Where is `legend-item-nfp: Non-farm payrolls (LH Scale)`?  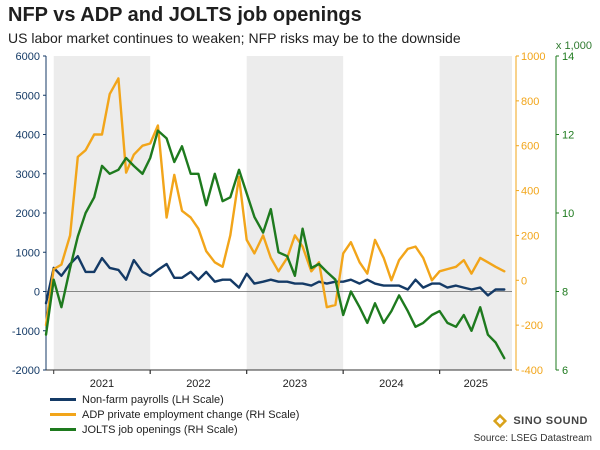
legend-item-nfp: Non-farm payrolls (LH Scale) is located at coordinates (174, 399).